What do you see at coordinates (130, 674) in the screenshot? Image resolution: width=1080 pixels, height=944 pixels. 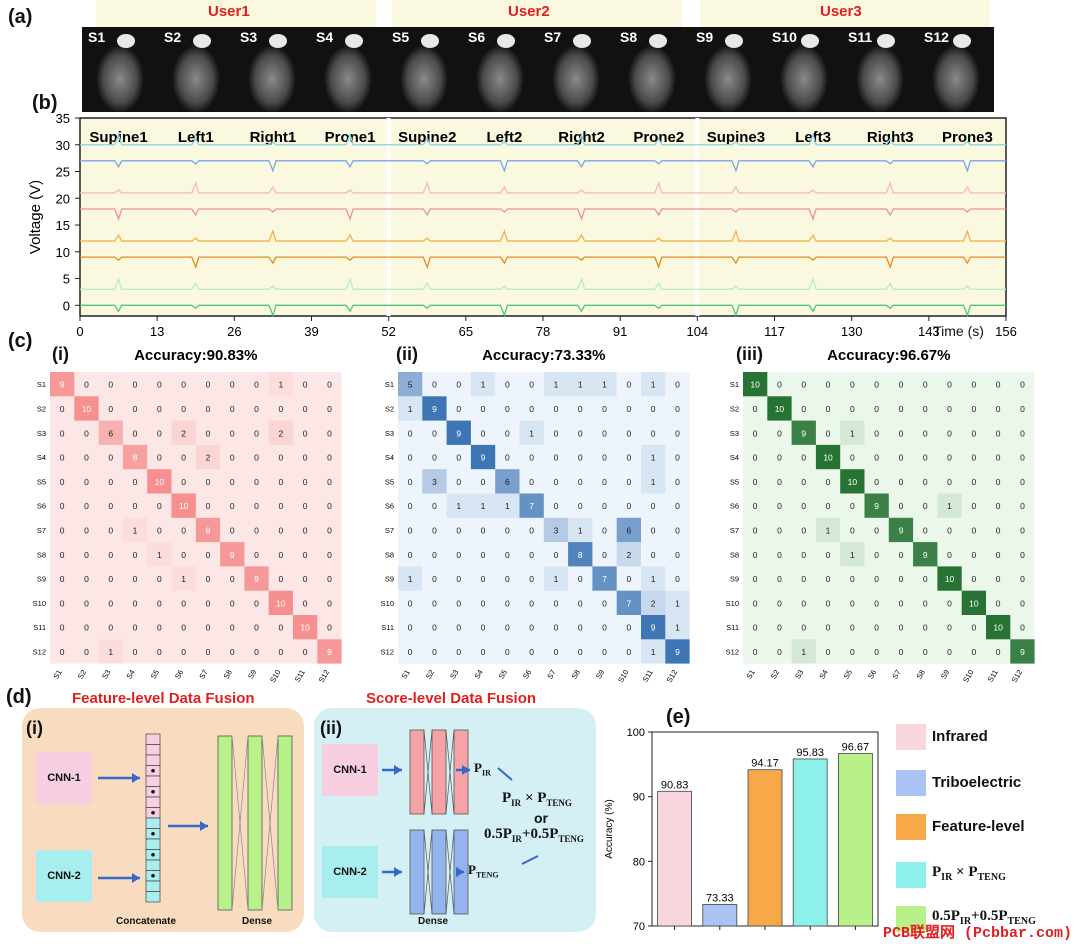 I see `column-label: S4` at bounding box center [130, 674].